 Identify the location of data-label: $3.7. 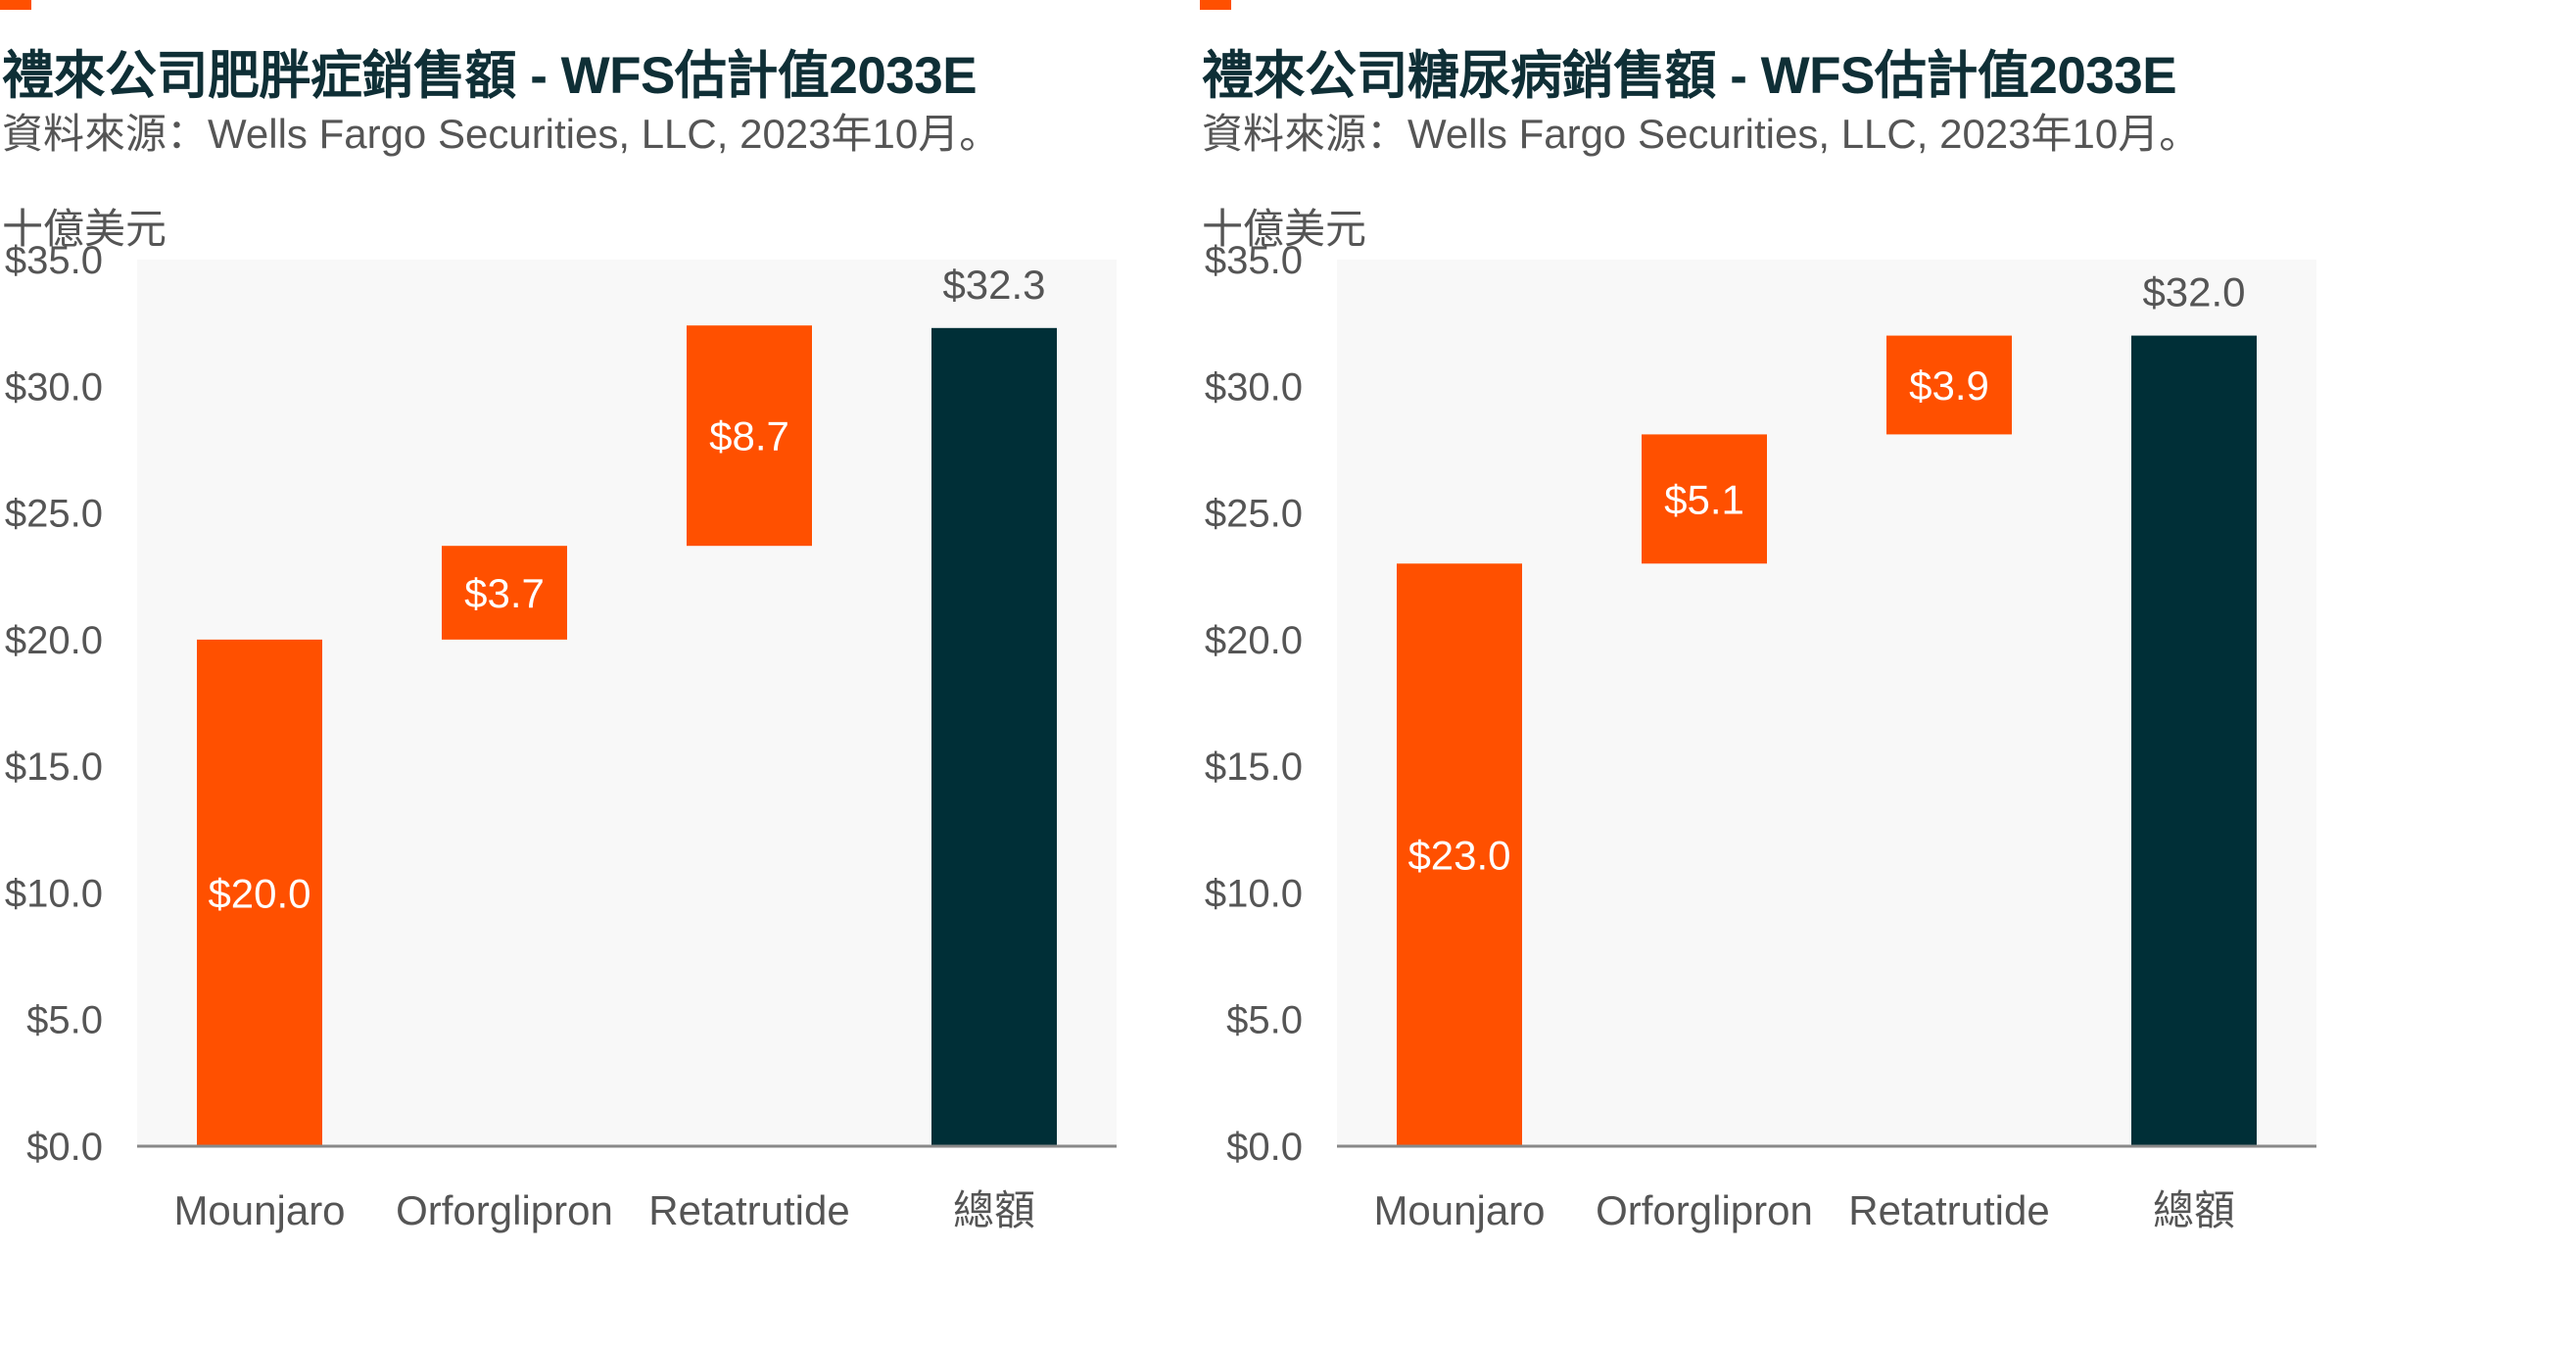
(505, 593).